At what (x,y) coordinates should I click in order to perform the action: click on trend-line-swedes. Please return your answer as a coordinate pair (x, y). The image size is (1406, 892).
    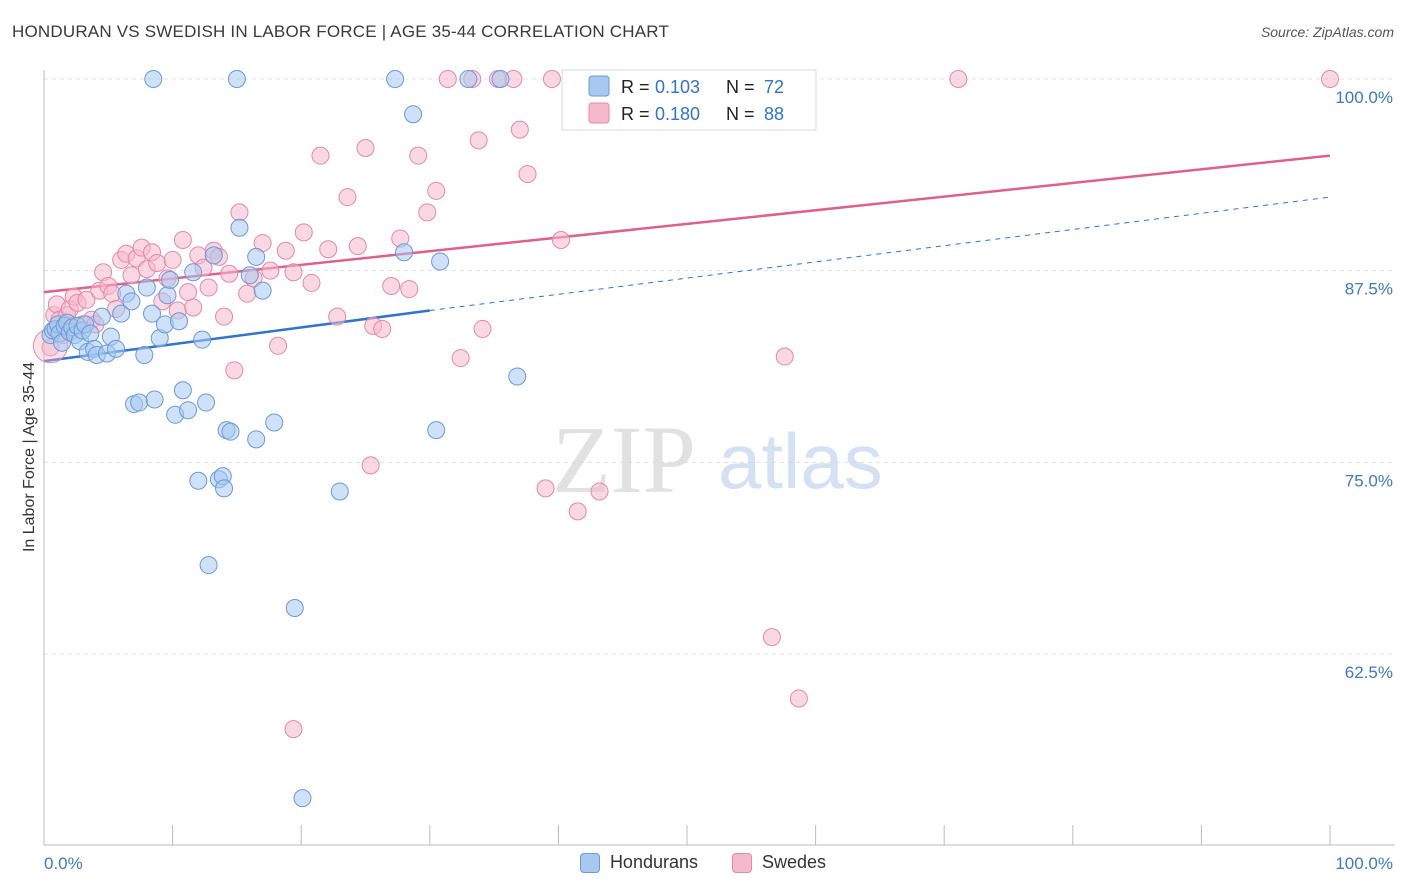
    Looking at the image, I should click on (687, 224).